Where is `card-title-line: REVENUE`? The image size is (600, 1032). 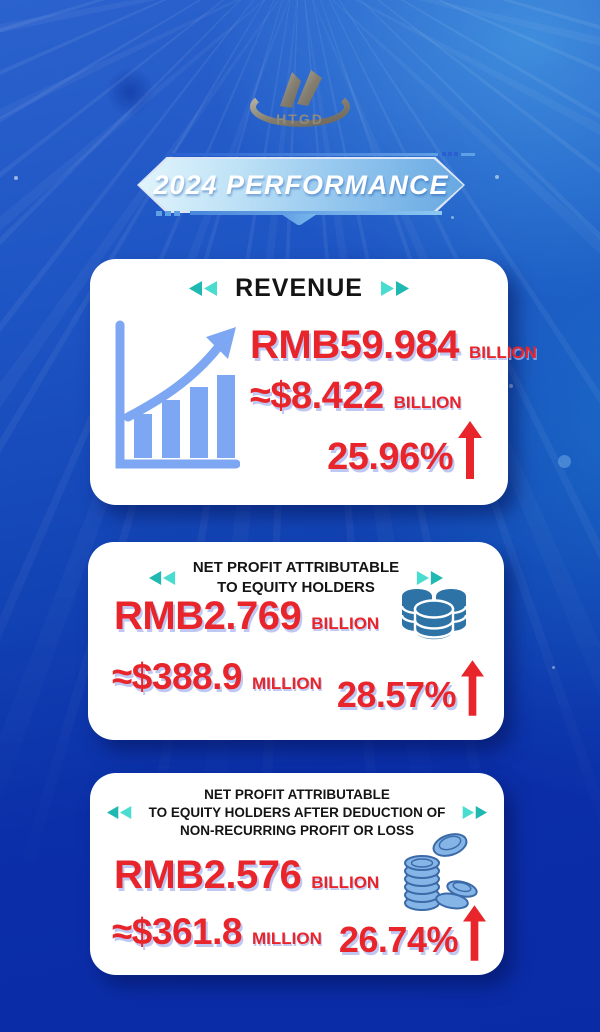 card-title-line: REVENUE is located at coordinates (299, 288).